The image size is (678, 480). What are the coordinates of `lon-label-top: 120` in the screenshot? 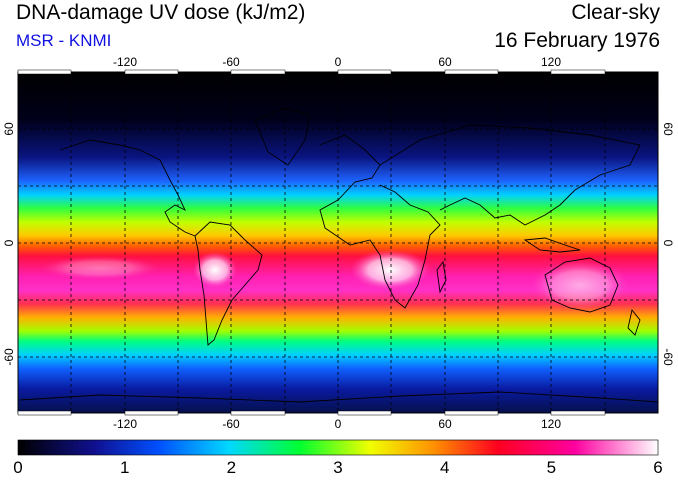 It's located at (551, 62).